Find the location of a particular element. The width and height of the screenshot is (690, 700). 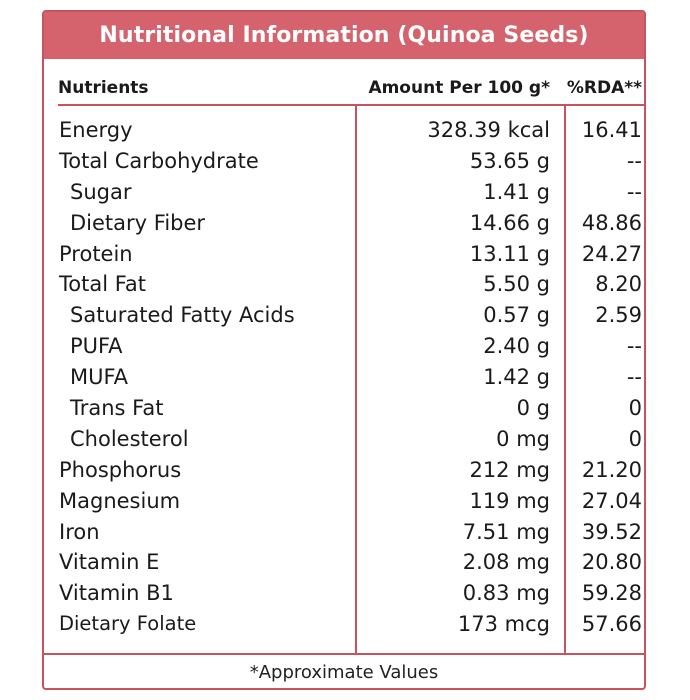

table-row: MUFA 1.42 g -- is located at coordinates (344, 377).